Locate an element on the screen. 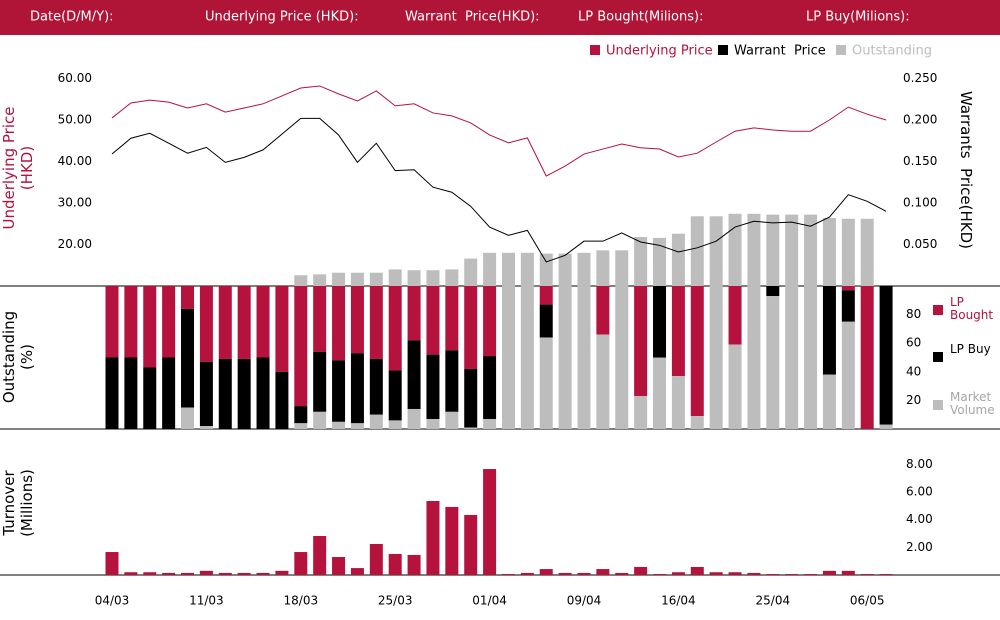 The image size is (1000, 620). tick-label: 20.00 is located at coordinates (75, 244).